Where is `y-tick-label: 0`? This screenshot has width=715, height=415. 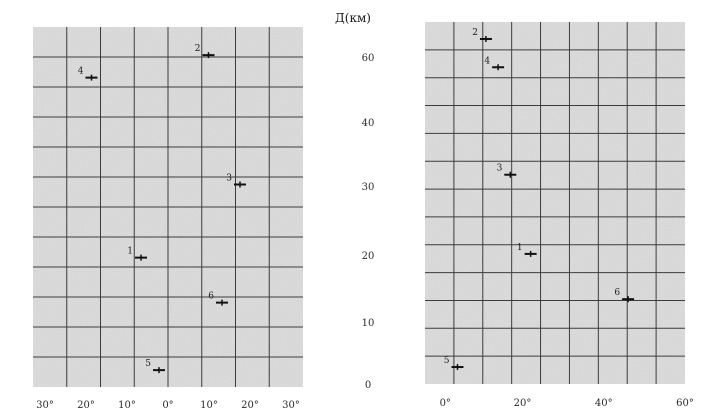 y-tick-label: 0 is located at coordinates (368, 385).